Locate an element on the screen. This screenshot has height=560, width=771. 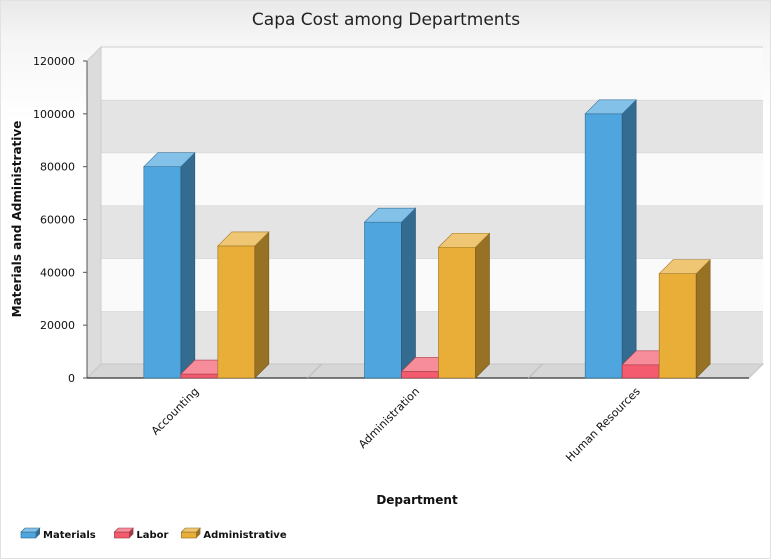
legend-item-materials: Materials is located at coordinates (58, 534).